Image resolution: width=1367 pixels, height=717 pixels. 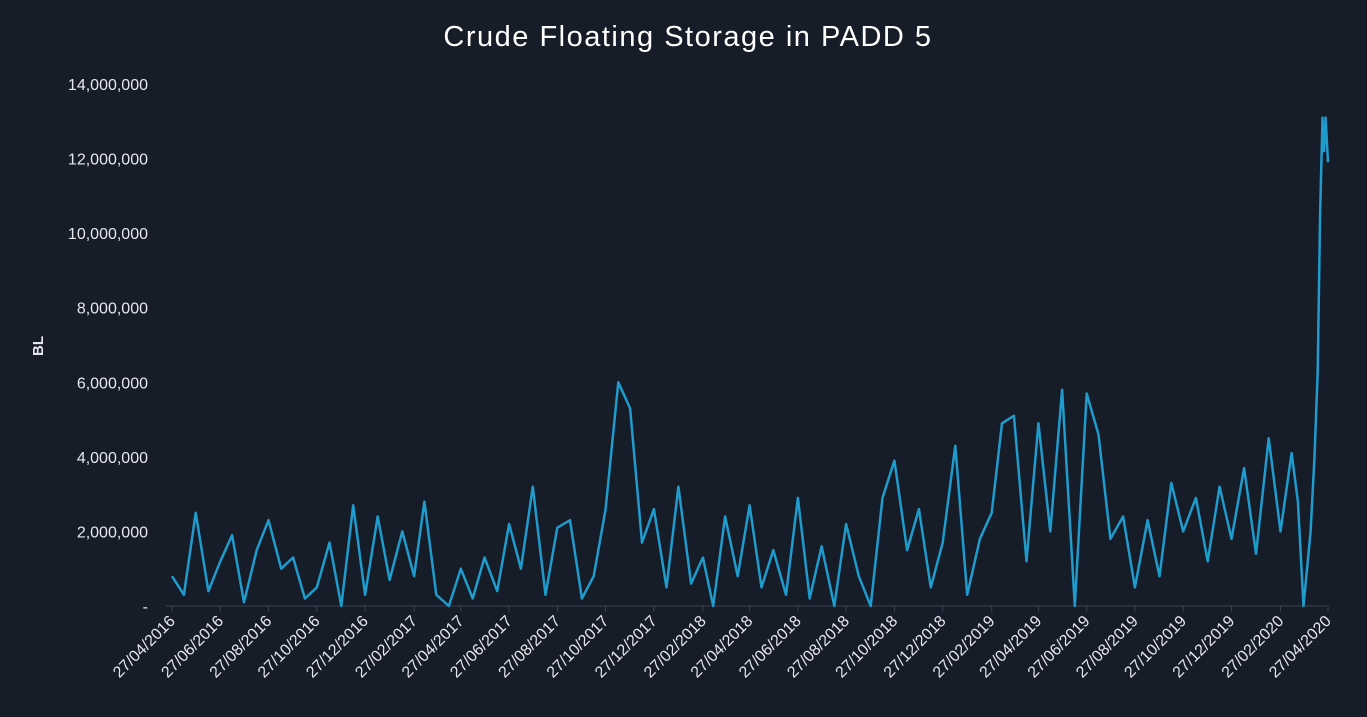 What do you see at coordinates (108, 234) in the screenshot?
I see `y-tick-label: 10,000,000` at bounding box center [108, 234].